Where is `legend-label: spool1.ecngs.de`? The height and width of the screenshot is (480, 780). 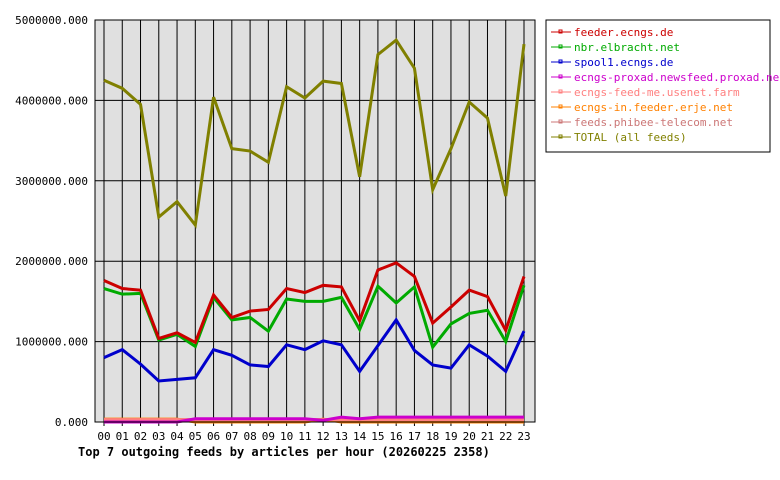
legend-label: spool1.ecngs.de is located at coordinates (623, 62).